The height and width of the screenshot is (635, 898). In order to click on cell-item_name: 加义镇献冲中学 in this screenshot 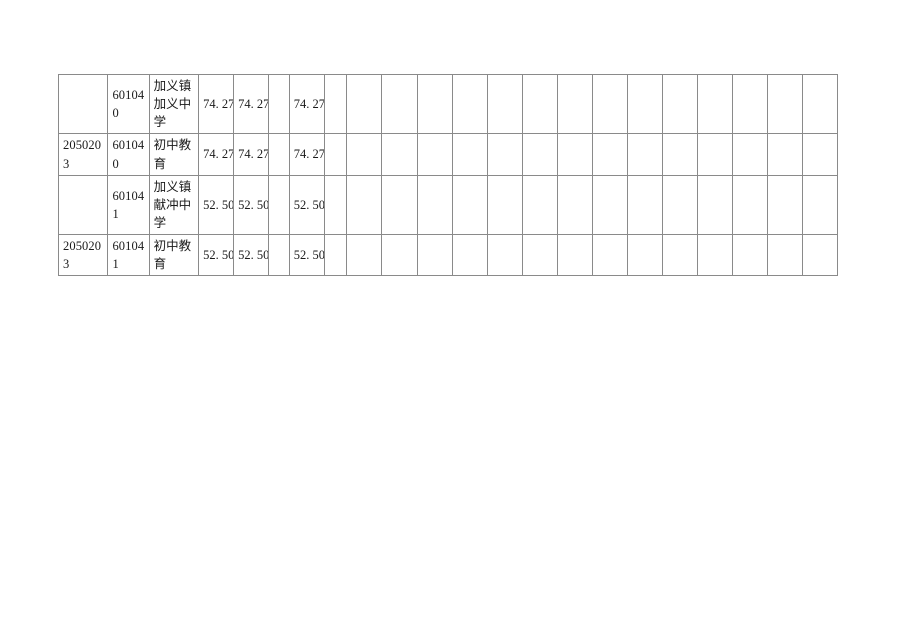, I will do `click(174, 205)`.